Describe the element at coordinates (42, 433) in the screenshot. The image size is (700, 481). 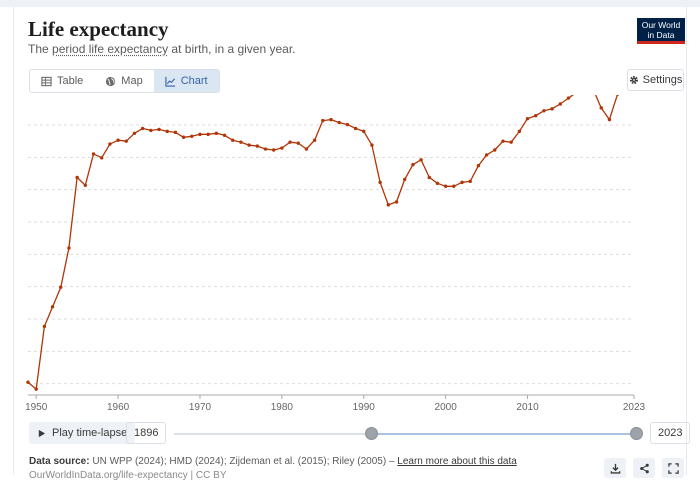
I see `play-icon` at that location.